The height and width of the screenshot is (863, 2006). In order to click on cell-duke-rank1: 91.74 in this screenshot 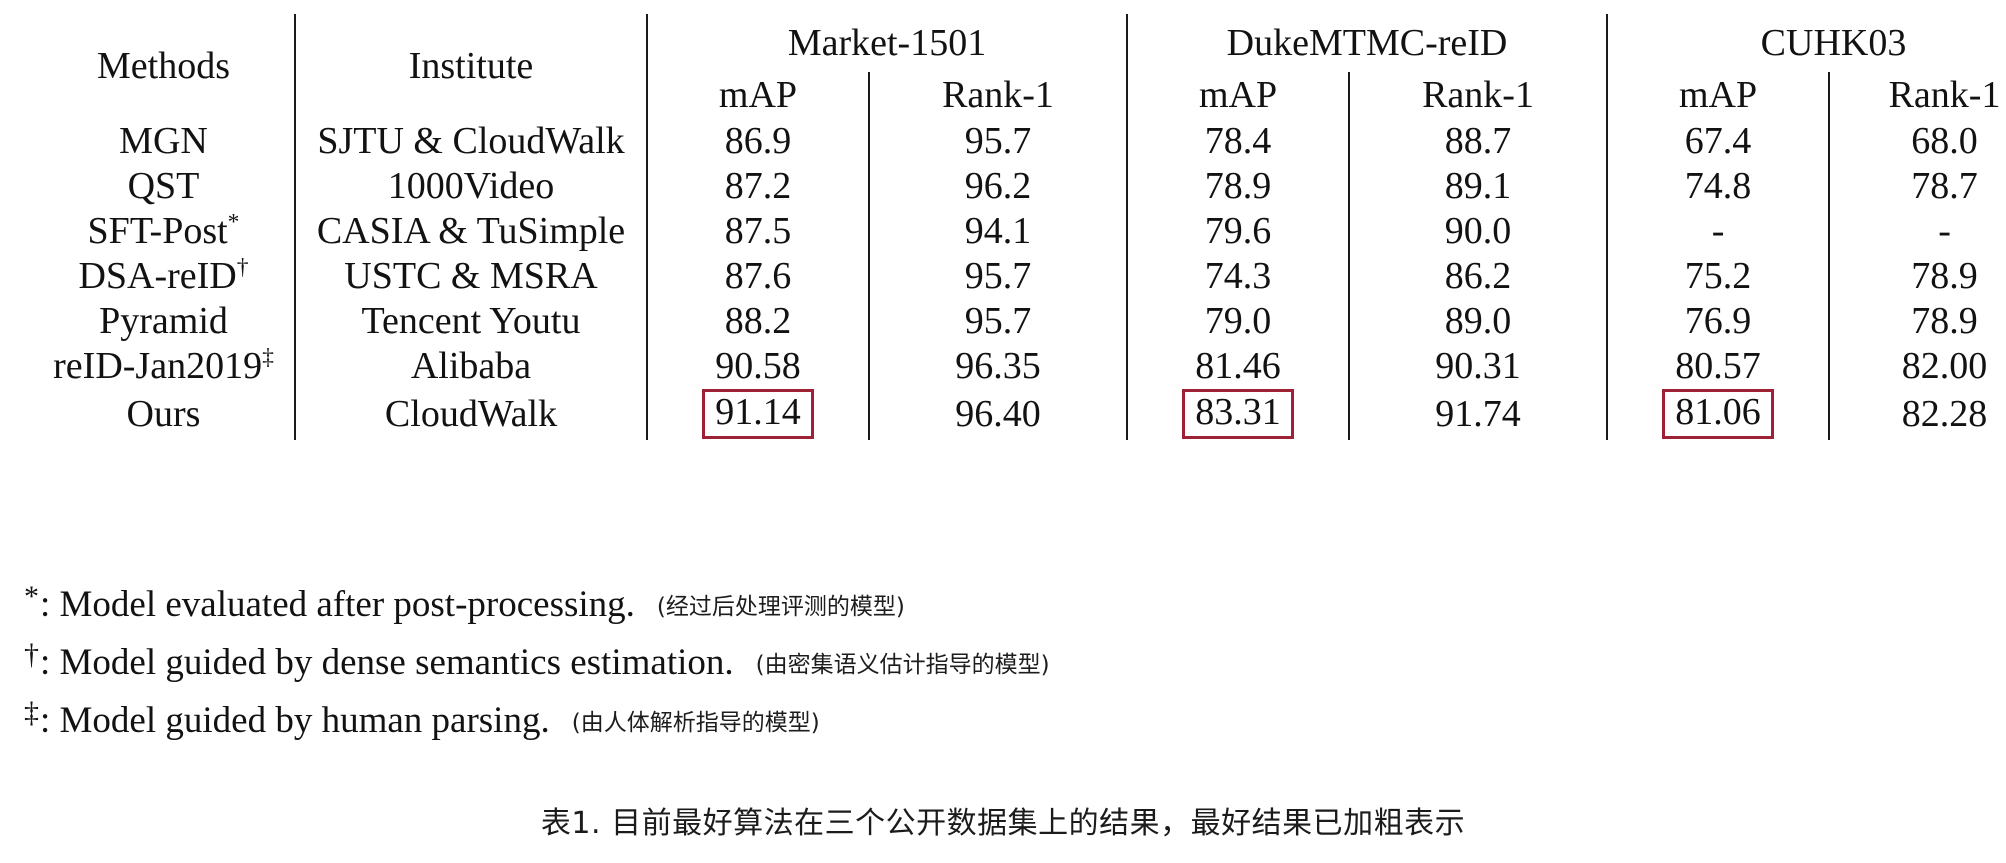, I will do `click(1478, 414)`.